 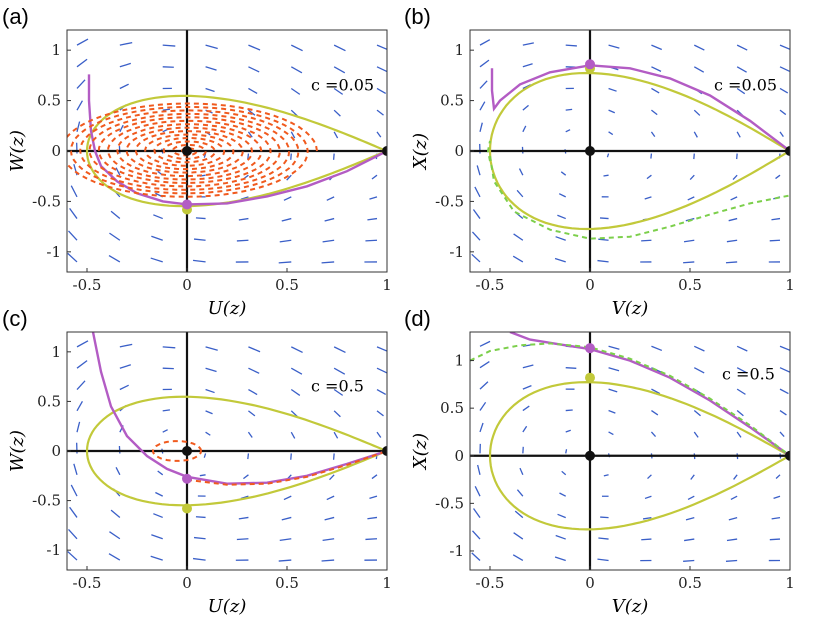 I want to click on curve-dashed-ring, so click(x=176, y=451).